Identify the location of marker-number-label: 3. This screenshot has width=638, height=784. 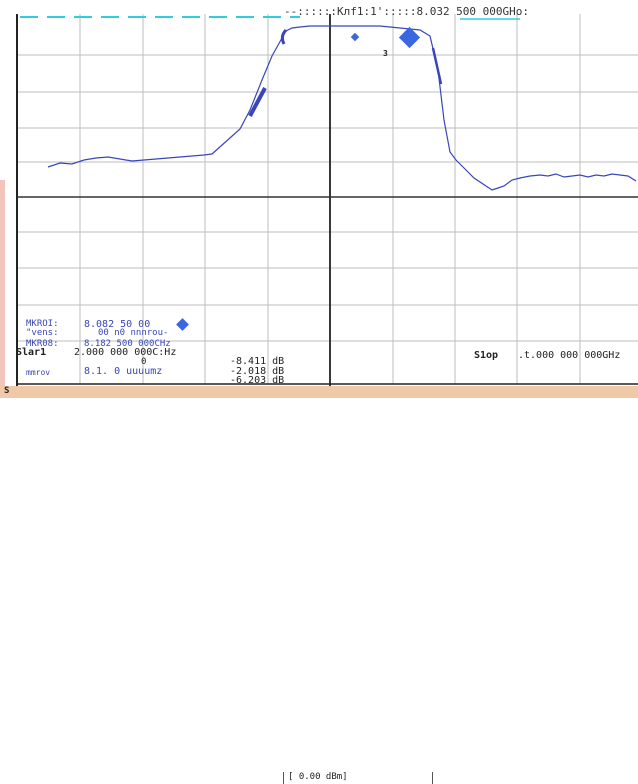
(385, 53).